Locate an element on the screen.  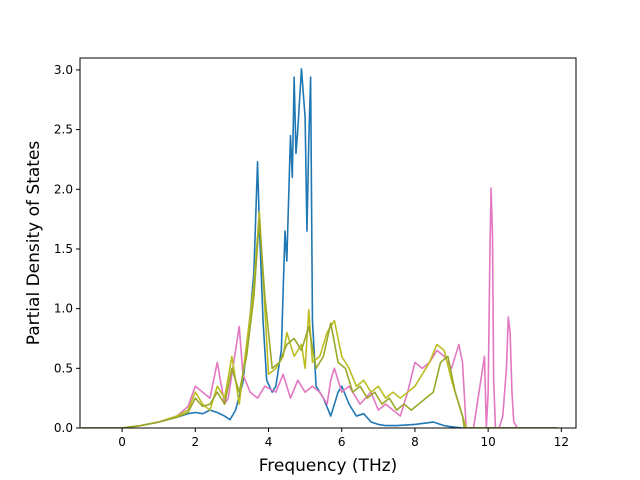
x-tick-label: 0 is located at coordinates (122, 442).